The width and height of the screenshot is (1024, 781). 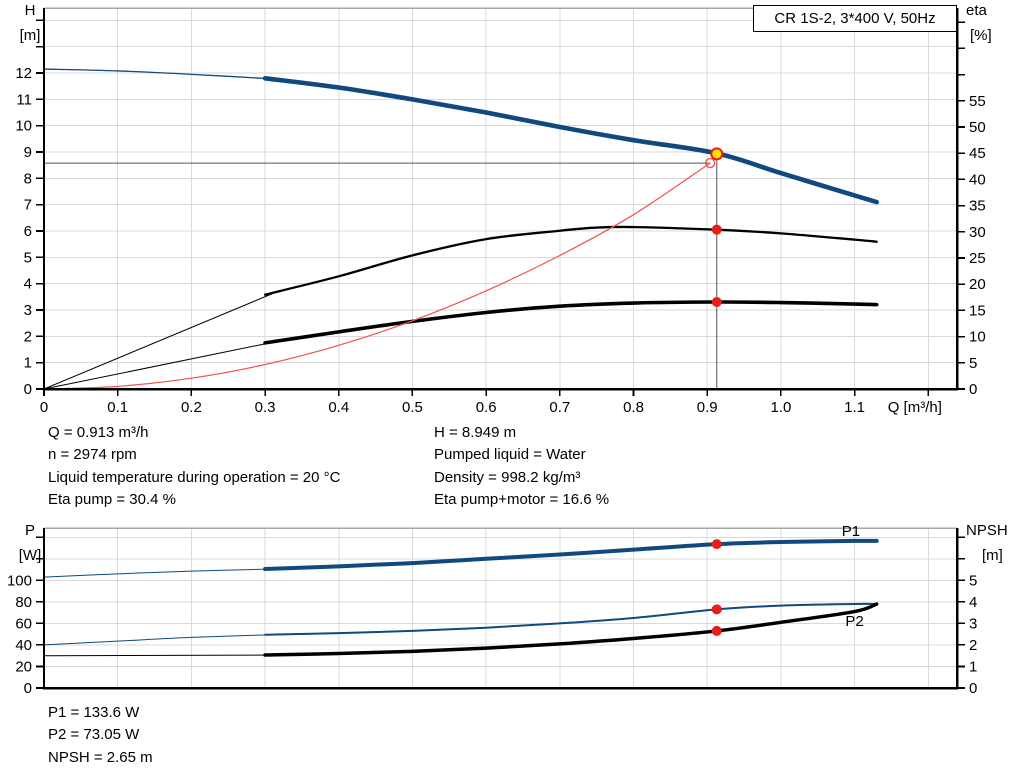 What do you see at coordinates (30, 10) in the screenshot?
I see `left-axis-title: H` at bounding box center [30, 10].